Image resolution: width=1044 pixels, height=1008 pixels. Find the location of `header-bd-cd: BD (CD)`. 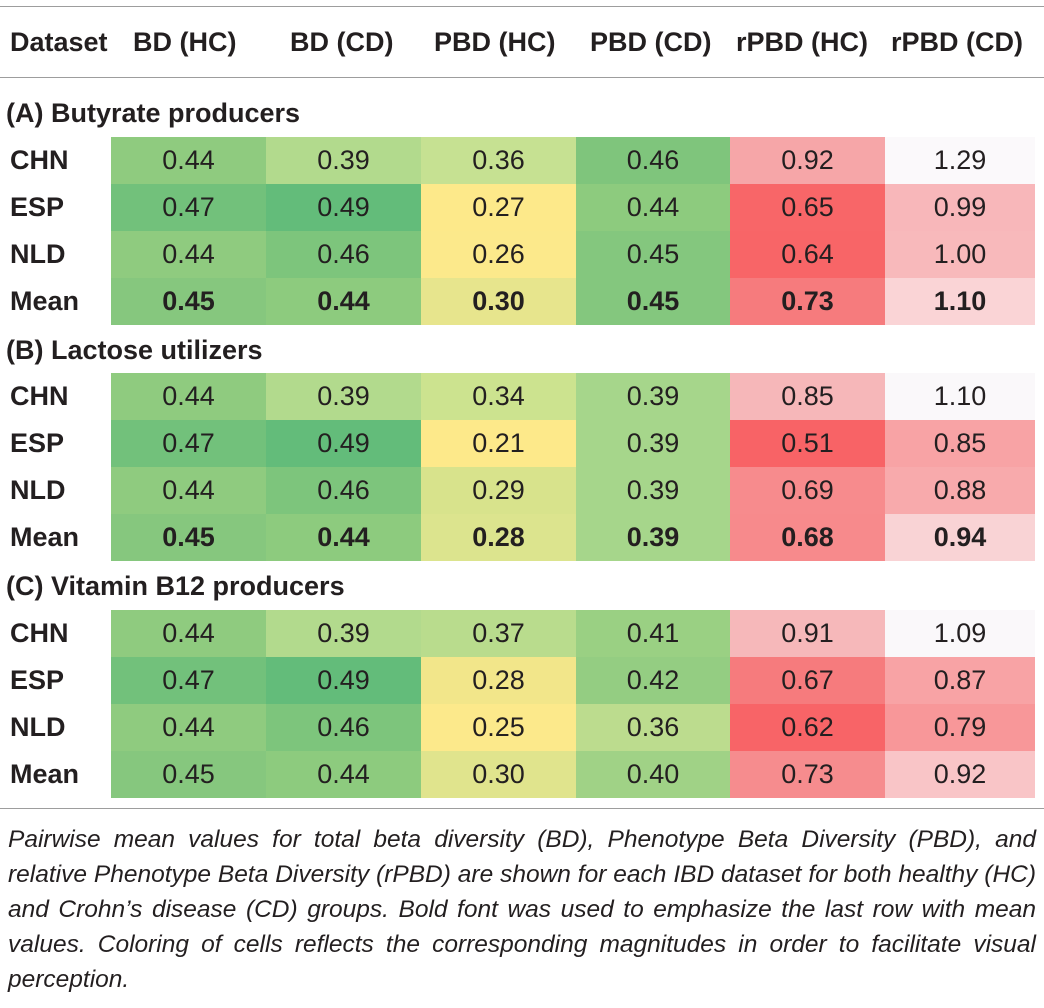

header-bd-cd: BD (CD) is located at coordinates (342, 42).